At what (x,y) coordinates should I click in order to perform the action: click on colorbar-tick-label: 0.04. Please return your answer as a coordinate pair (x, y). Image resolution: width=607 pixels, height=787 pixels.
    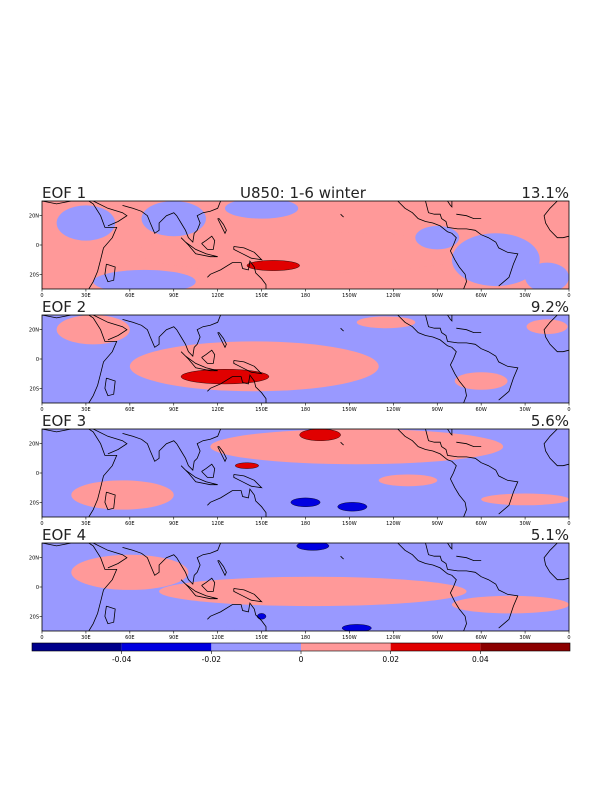
    Looking at the image, I should click on (480, 659).